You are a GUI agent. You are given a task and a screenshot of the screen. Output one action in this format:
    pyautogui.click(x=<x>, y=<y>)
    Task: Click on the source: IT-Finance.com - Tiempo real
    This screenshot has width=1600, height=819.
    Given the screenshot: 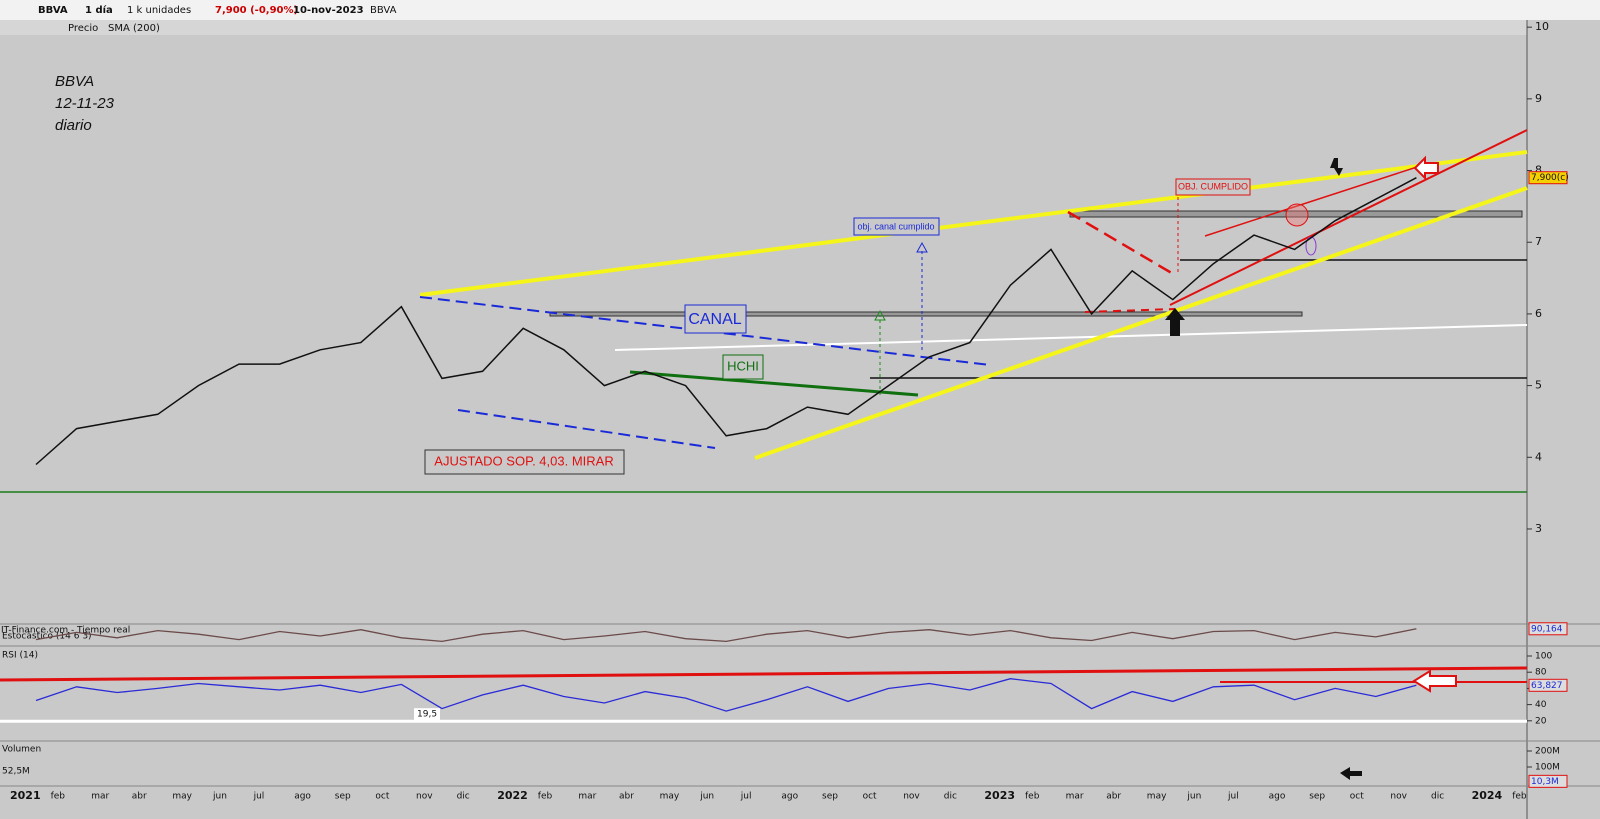 What is the action you would take?
    pyautogui.click(x=65, y=631)
    